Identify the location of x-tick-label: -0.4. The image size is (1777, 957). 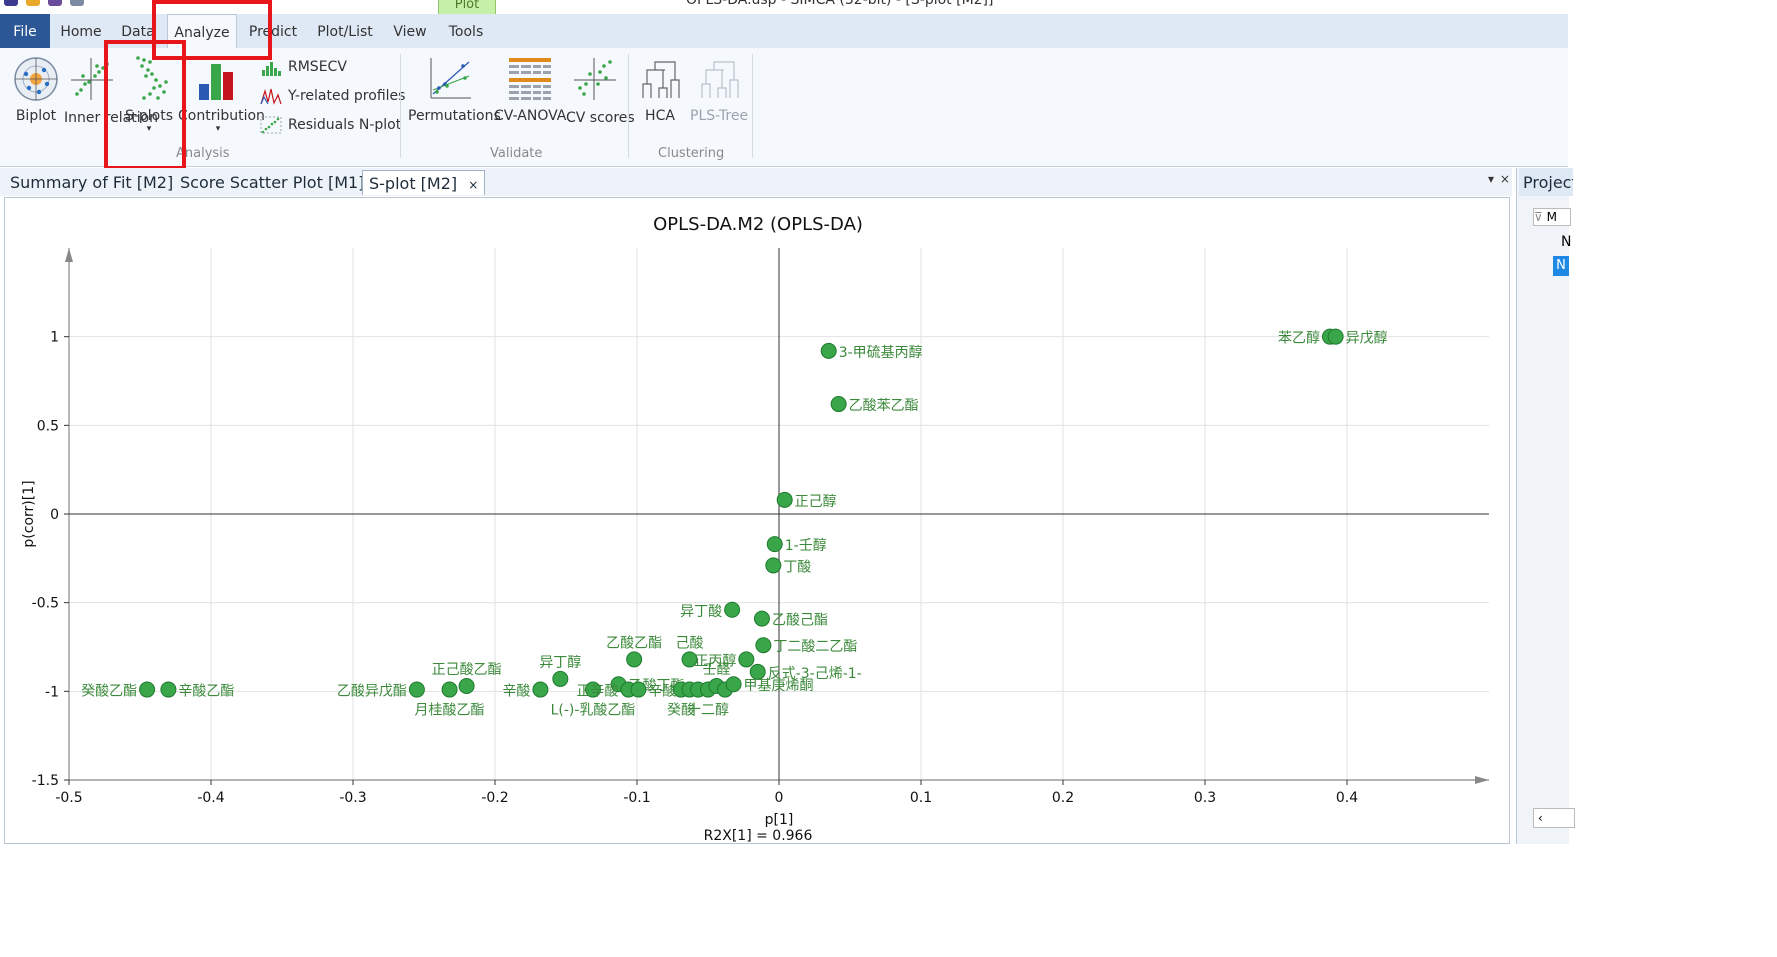
(210, 798).